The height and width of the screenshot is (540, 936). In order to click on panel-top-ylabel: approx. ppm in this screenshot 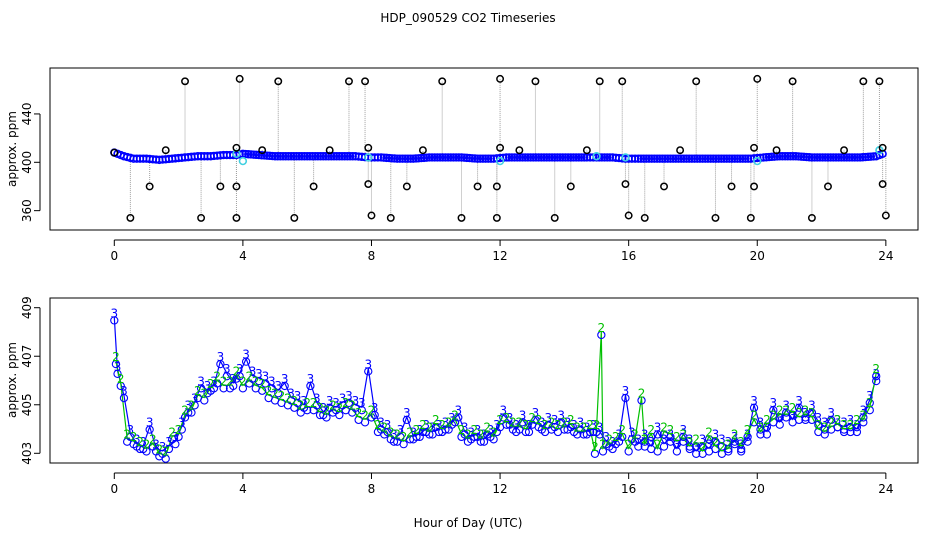, I will do `click(12, 149)`.